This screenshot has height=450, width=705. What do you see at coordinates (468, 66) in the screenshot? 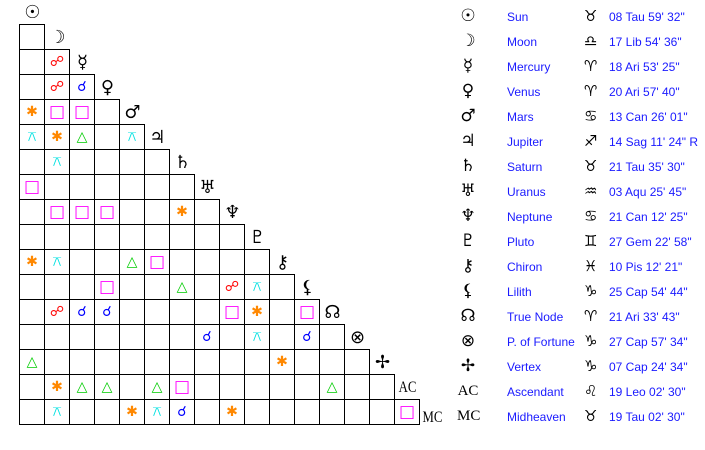
I see `mercury-icon: ☿` at bounding box center [468, 66].